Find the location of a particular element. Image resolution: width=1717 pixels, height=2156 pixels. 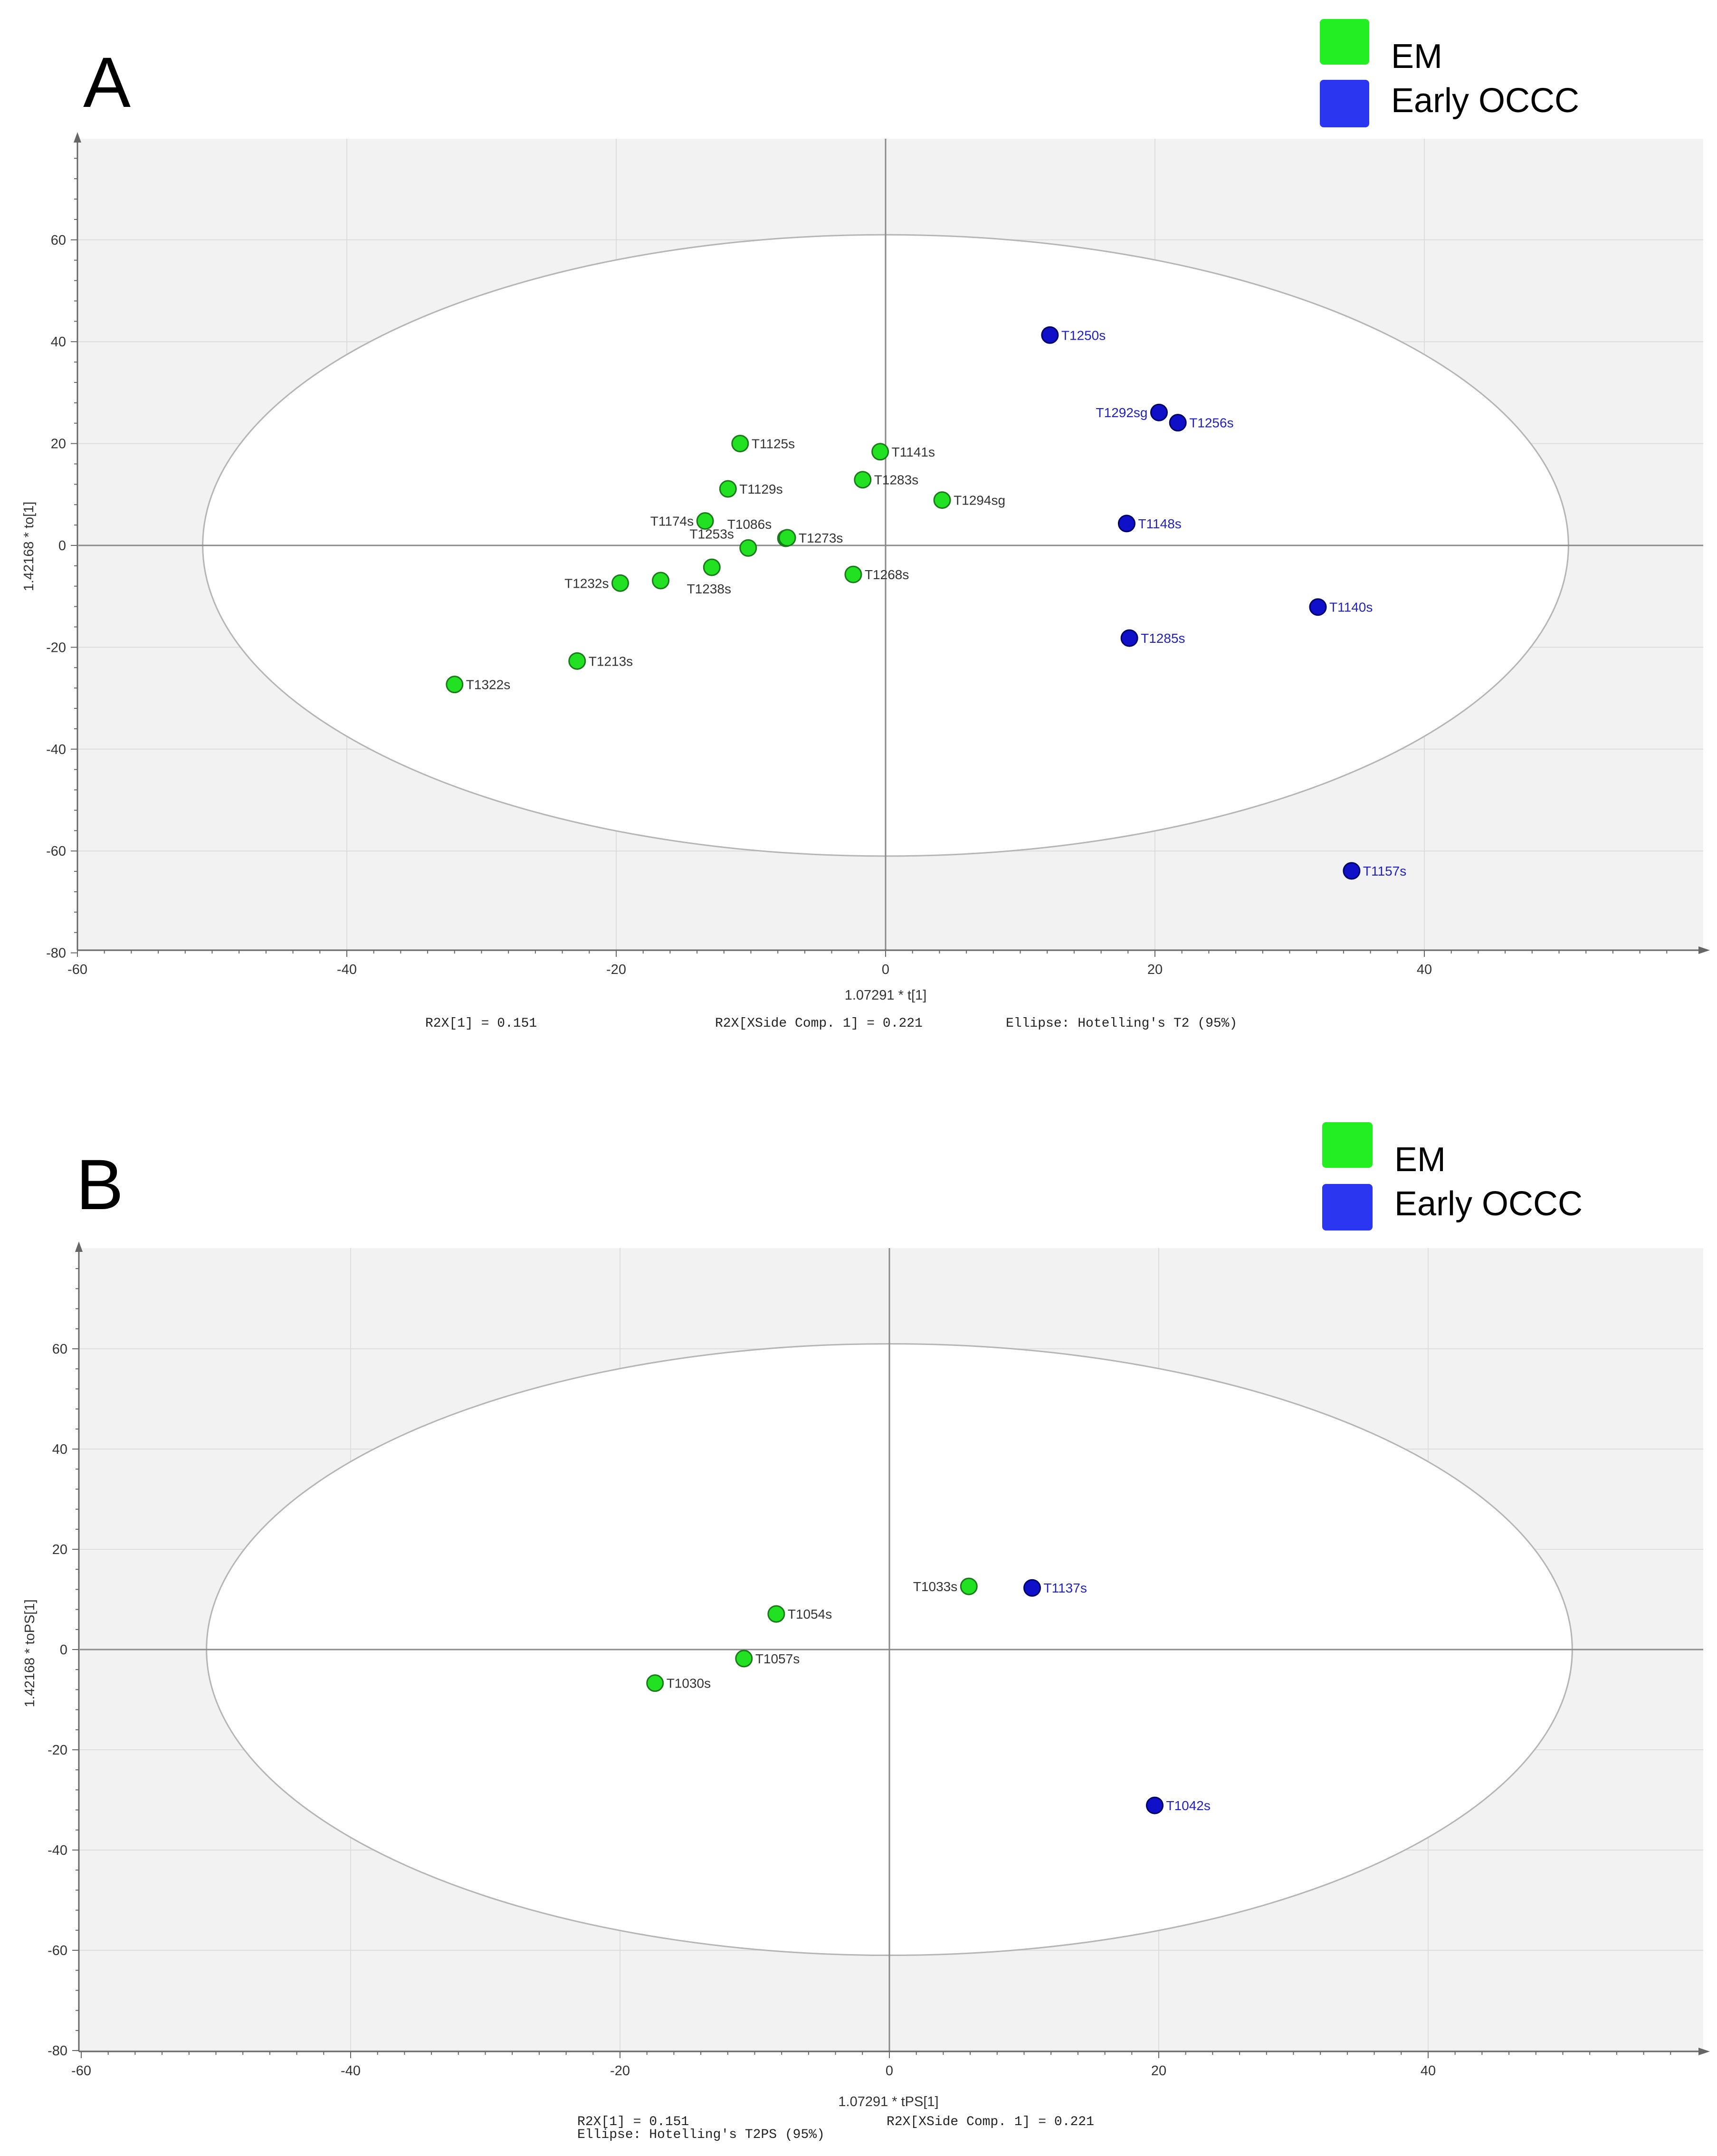

panel-a-point-label: T1283s is located at coordinates (896, 480).